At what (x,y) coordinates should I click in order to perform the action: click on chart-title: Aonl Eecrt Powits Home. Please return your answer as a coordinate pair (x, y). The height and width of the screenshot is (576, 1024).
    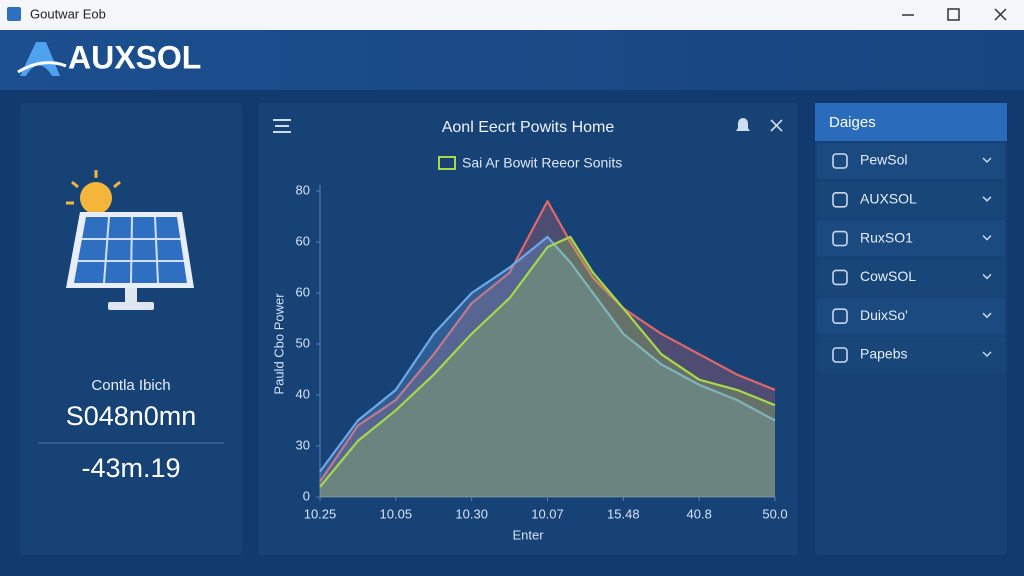
    Looking at the image, I should click on (528, 127).